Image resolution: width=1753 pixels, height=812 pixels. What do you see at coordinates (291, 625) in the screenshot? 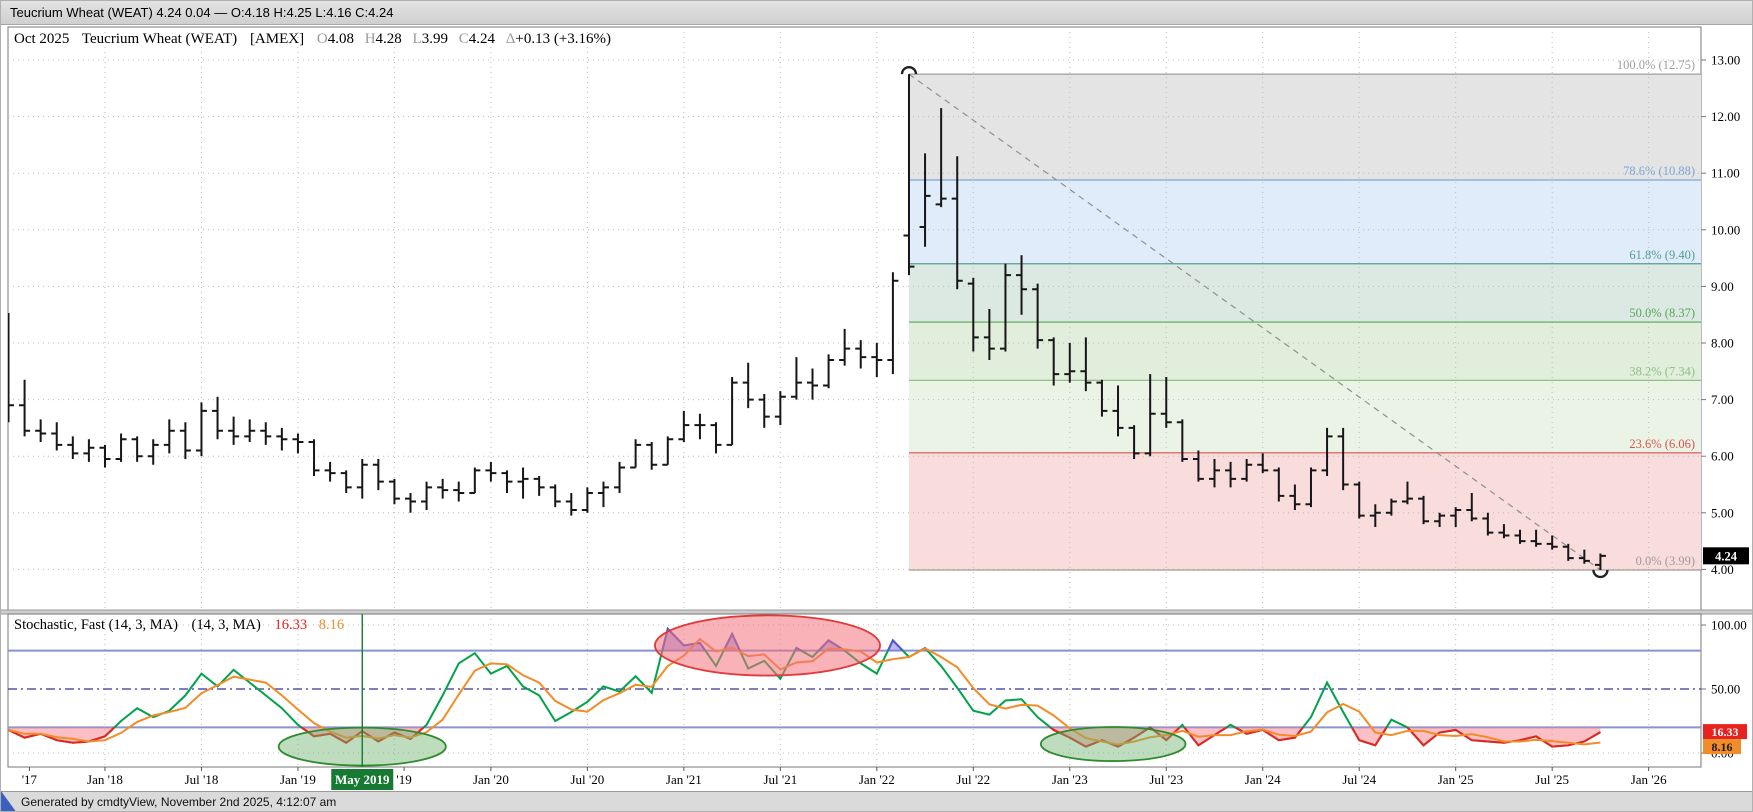
I see `stochastic-k-value: 16.33` at bounding box center [291, 625].